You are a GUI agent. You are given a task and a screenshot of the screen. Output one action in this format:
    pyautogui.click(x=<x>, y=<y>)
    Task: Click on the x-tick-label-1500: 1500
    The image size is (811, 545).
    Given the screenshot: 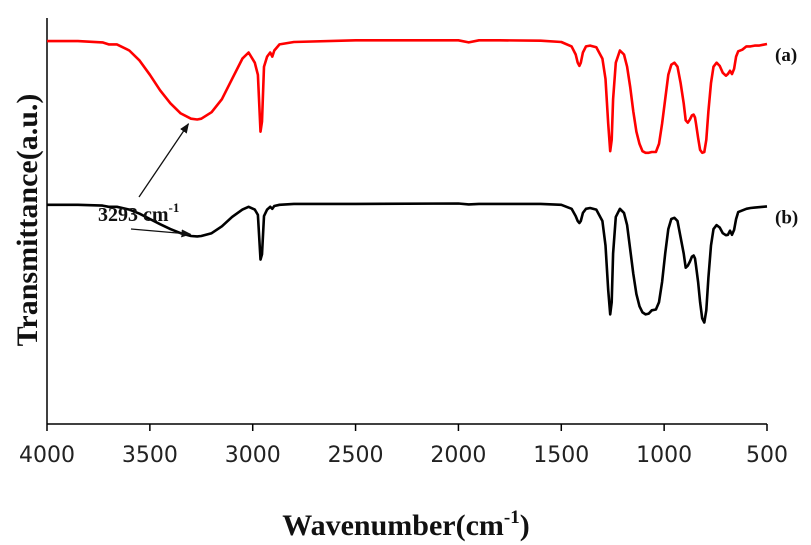 What is the action you would take?
    pyautogui.click(x=561, y=455)
    